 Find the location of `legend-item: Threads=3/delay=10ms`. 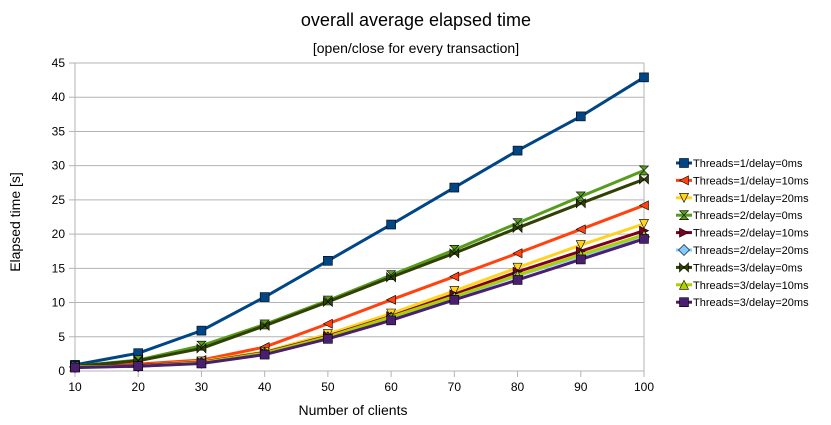

legend-item: Threads=3/delay=10ms is located at coordinates (742, 285).